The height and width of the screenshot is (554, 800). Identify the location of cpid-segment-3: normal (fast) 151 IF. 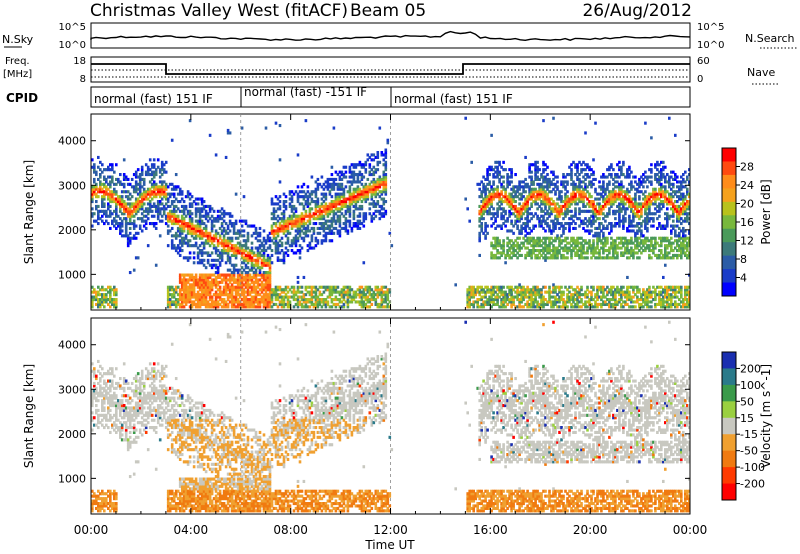
(453, 99).